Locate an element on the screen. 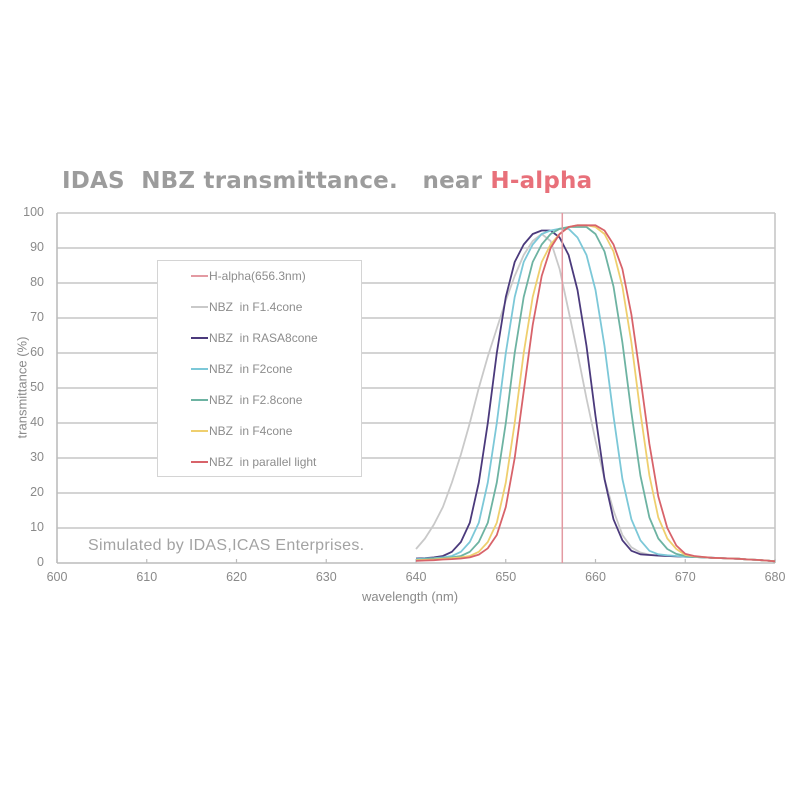 The height and width of the screenshot is (790, 790). y-tick-label: 70 is located at coordinates (37, 317).